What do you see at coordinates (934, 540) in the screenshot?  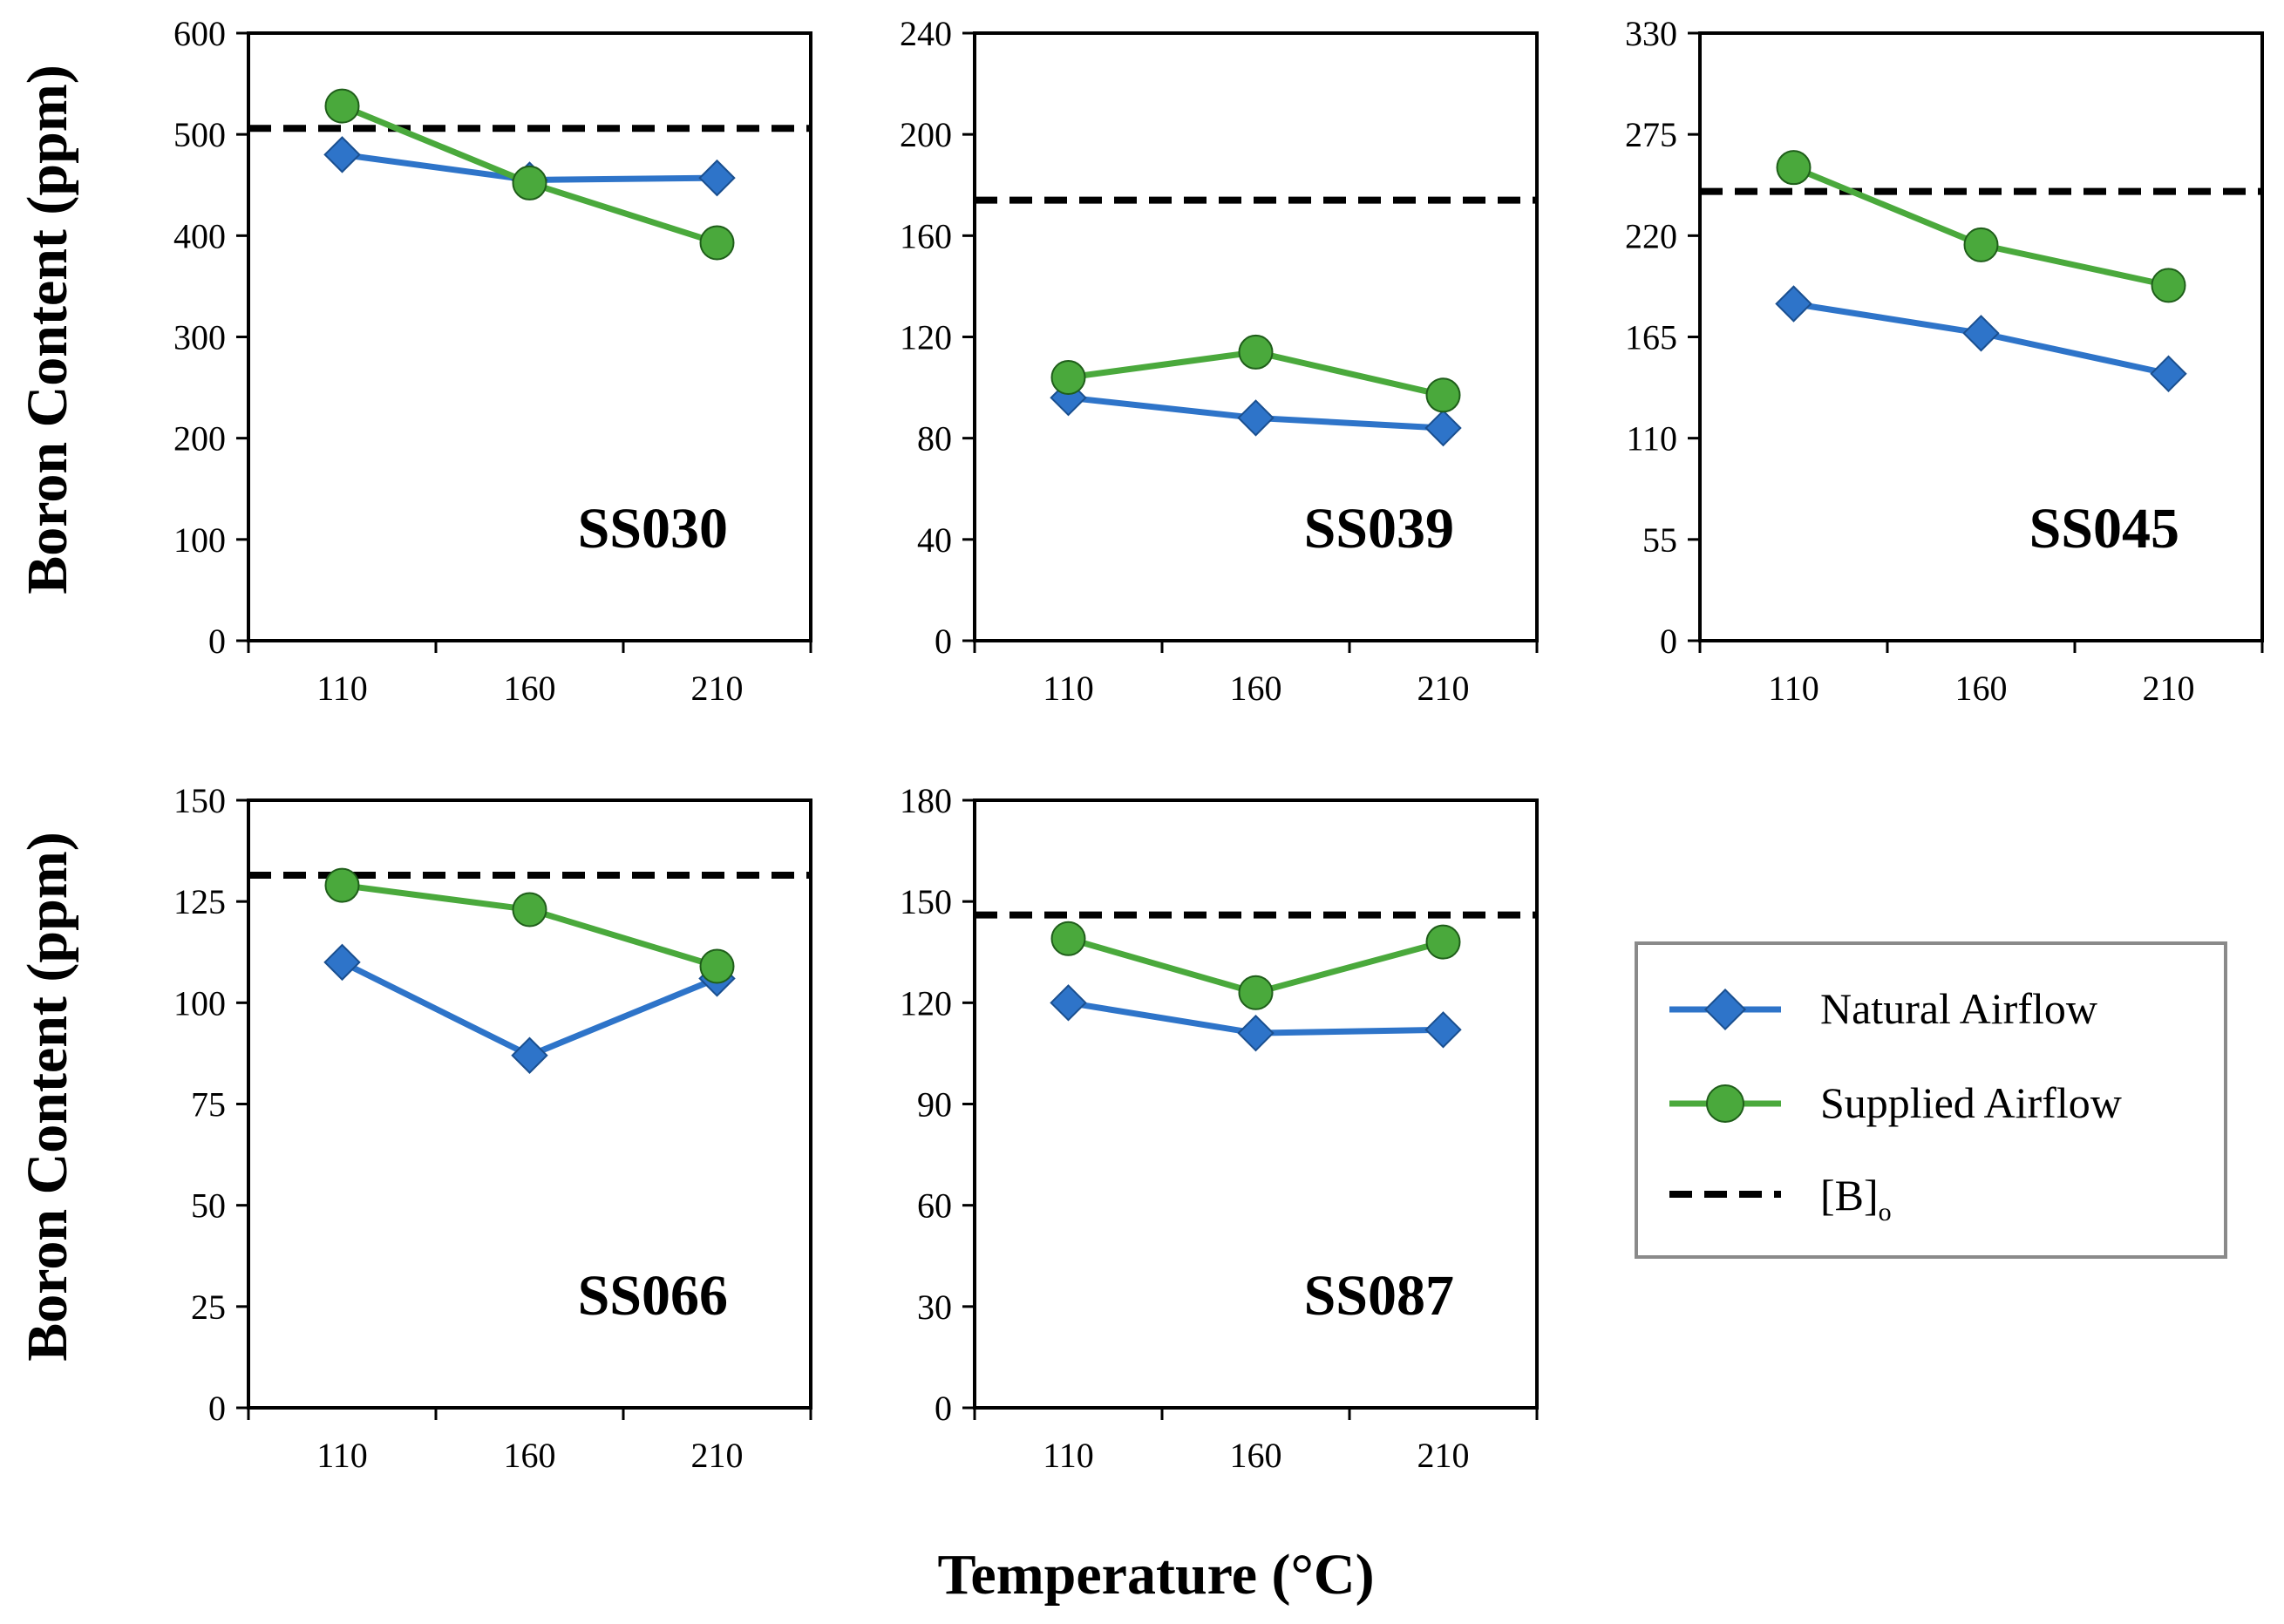 I see `y-tick-label: 40` at bounding box center [934, 540].